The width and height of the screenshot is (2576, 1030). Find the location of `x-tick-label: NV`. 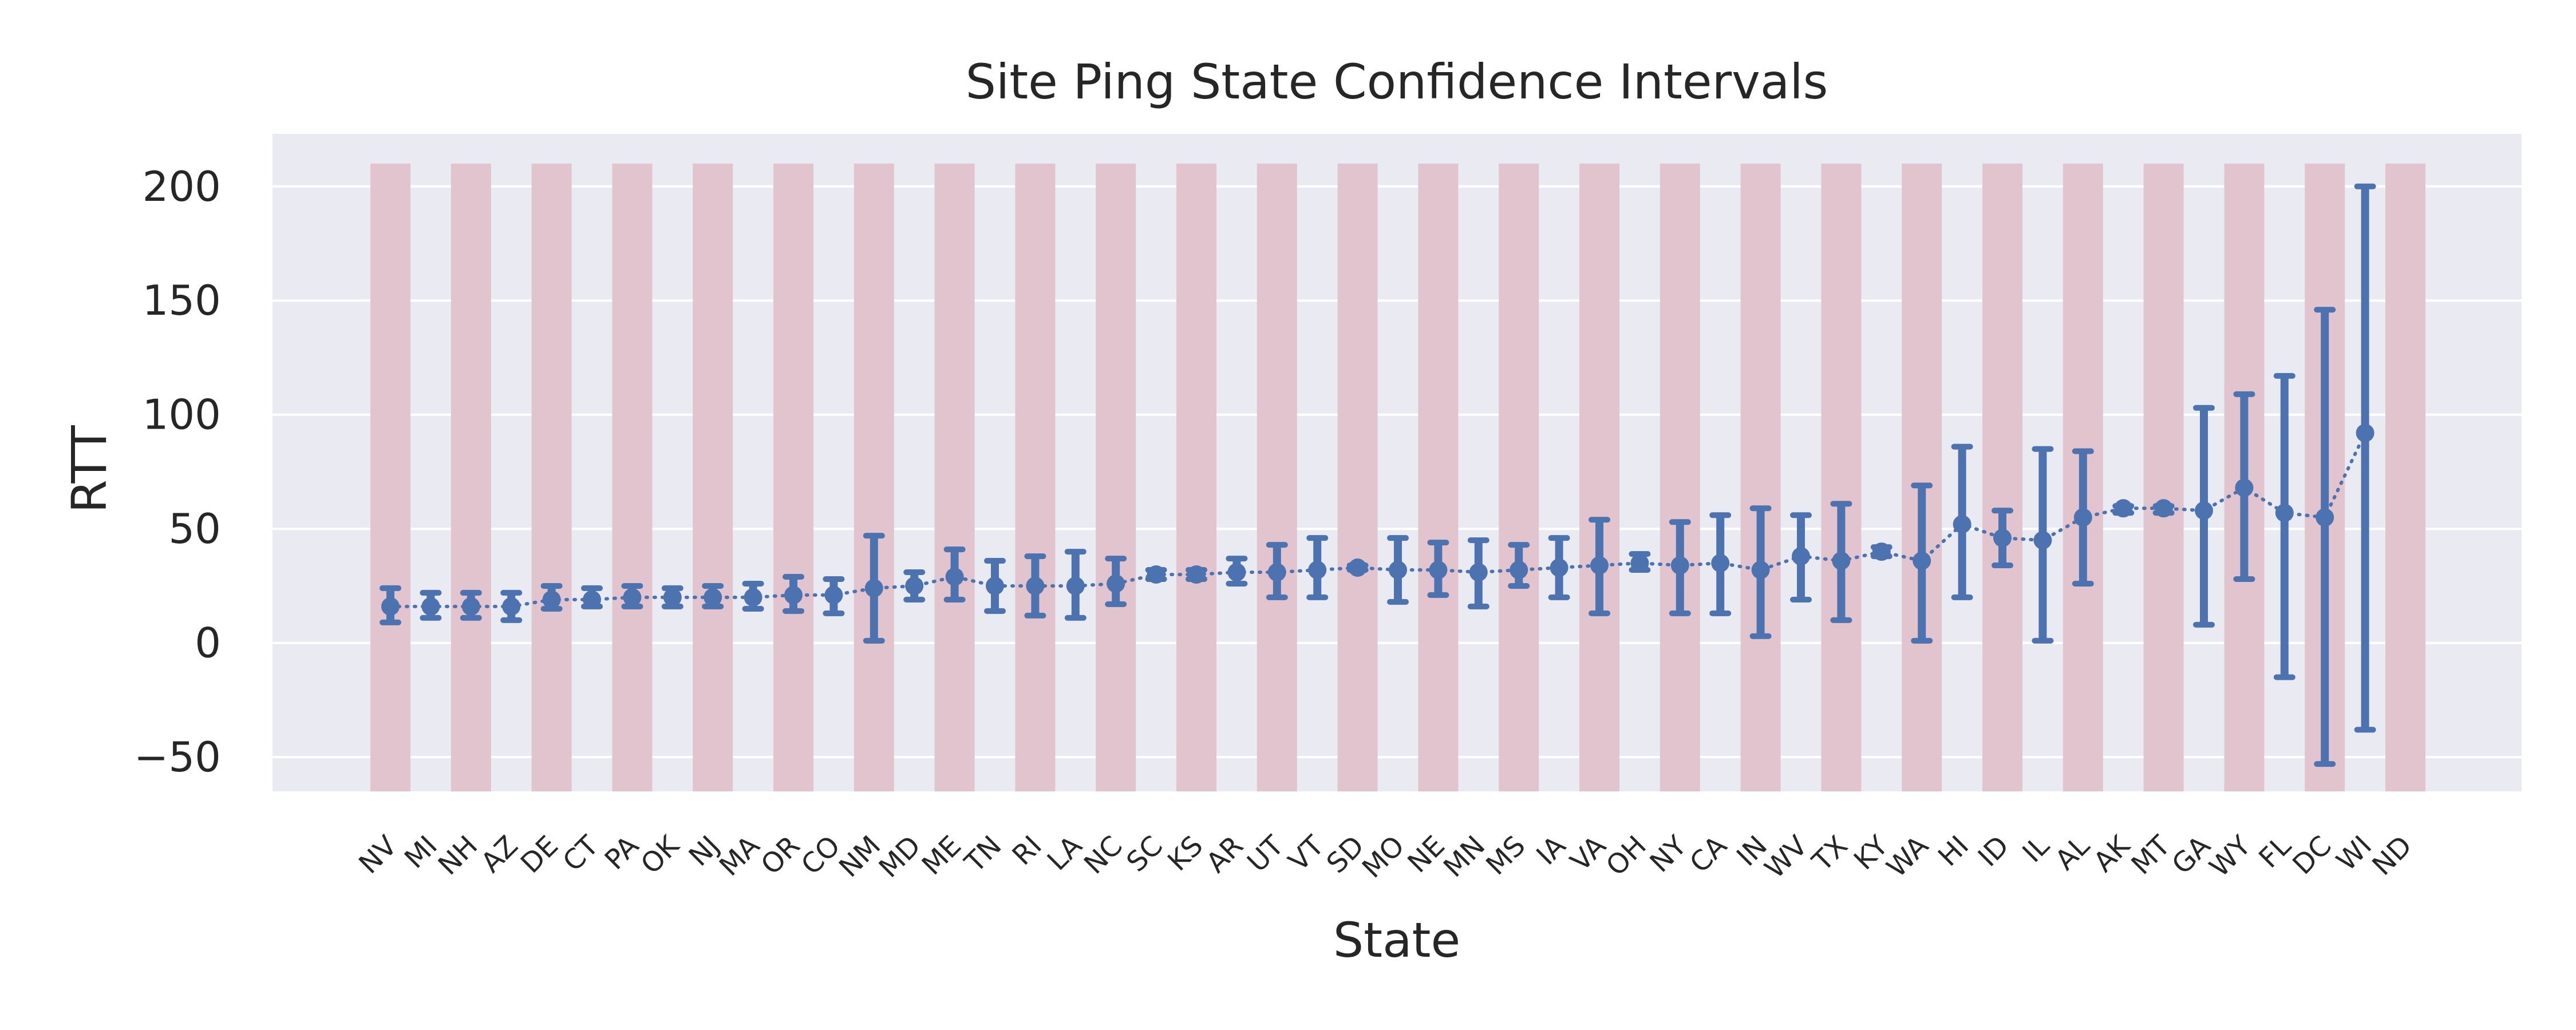

x-tick-label: NV is located at coordinates (378, 855).